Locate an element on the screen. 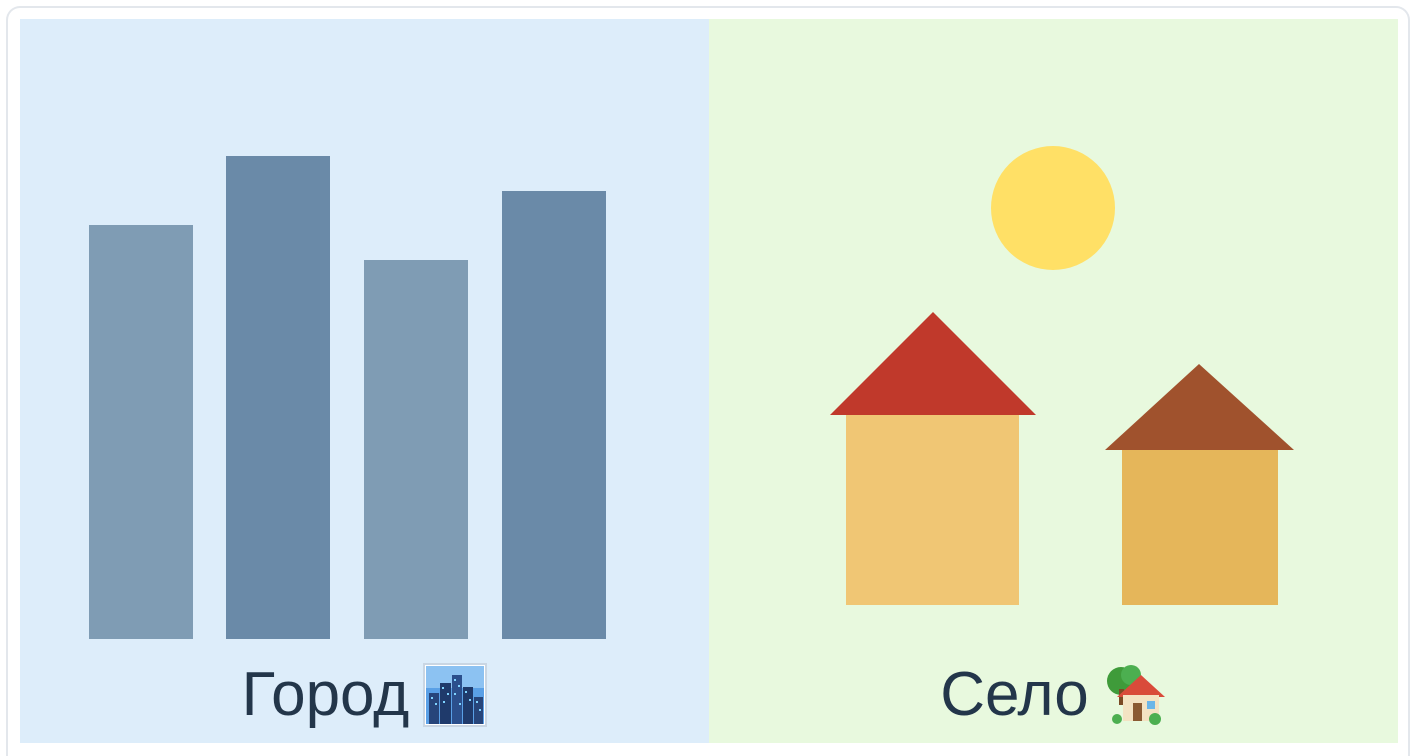 This screenshot has width=1420, height=756. house-2-roof is located at coordinates (1199, 407).